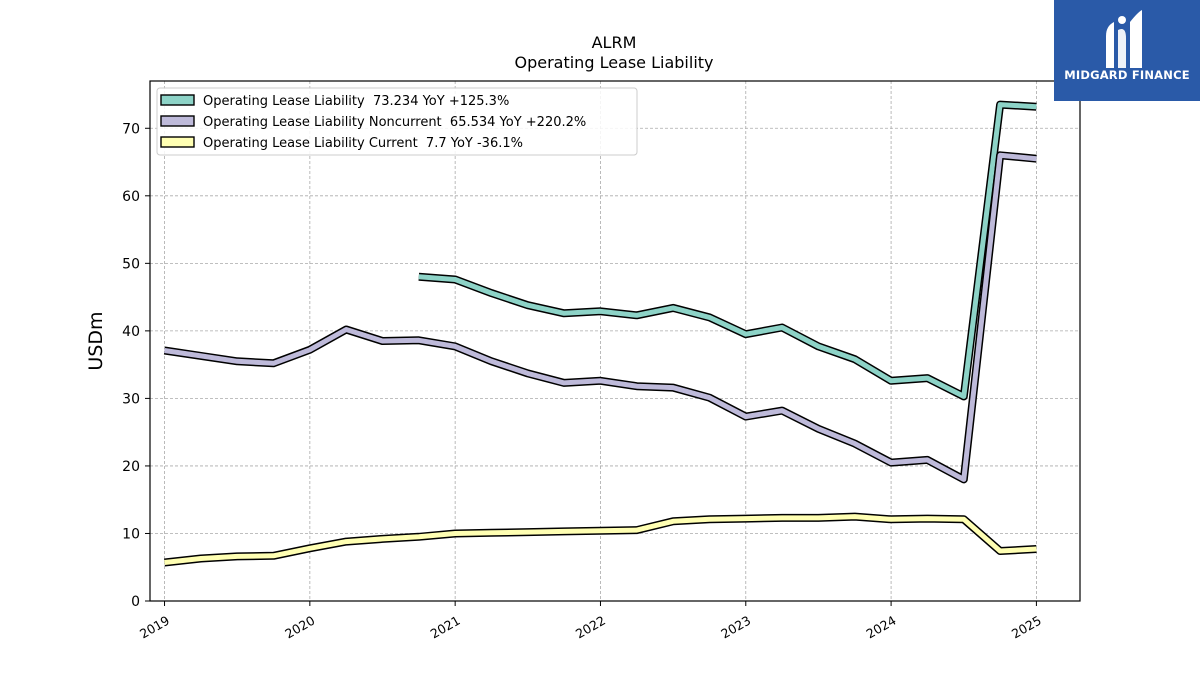 The width and height of the screenshot is (1200, 675). Describe the element at coordinates (135, 602) in the screenshot. I see `y-tick-label: 0` at that location.